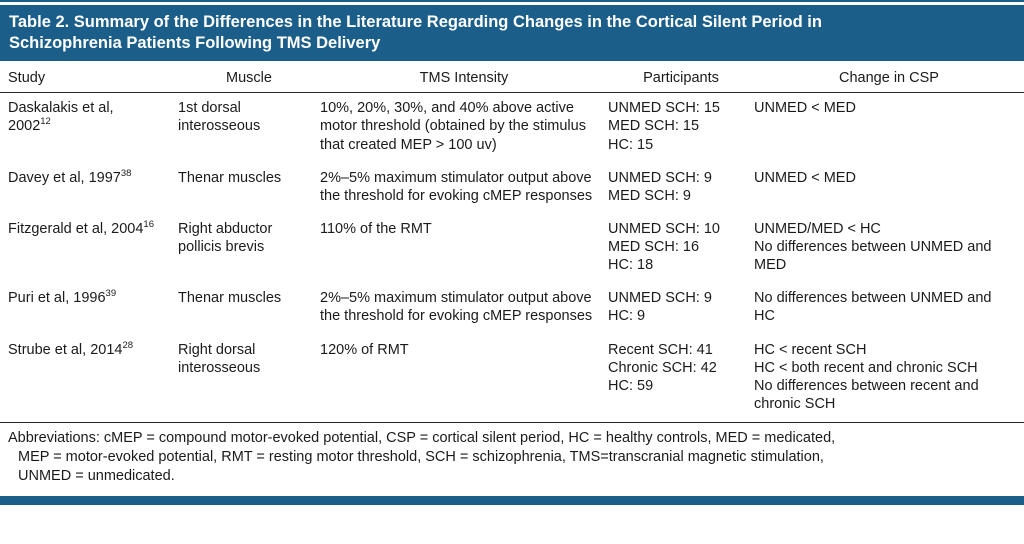  What do you see at coordinates (61, 108) in the screenshot?
I see `study-name-line: Daskalakis et al,` at bounding box center [61, 108].